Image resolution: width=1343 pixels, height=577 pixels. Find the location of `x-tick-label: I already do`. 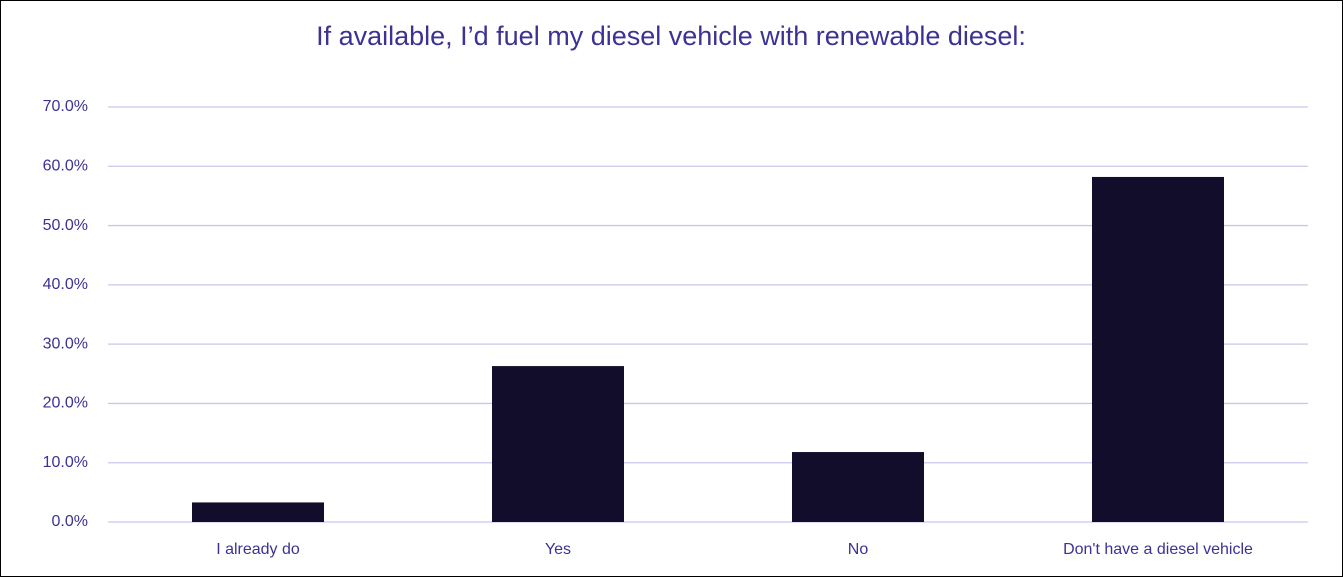

x-tick-label: I already do is located at coordinates (258, 549).